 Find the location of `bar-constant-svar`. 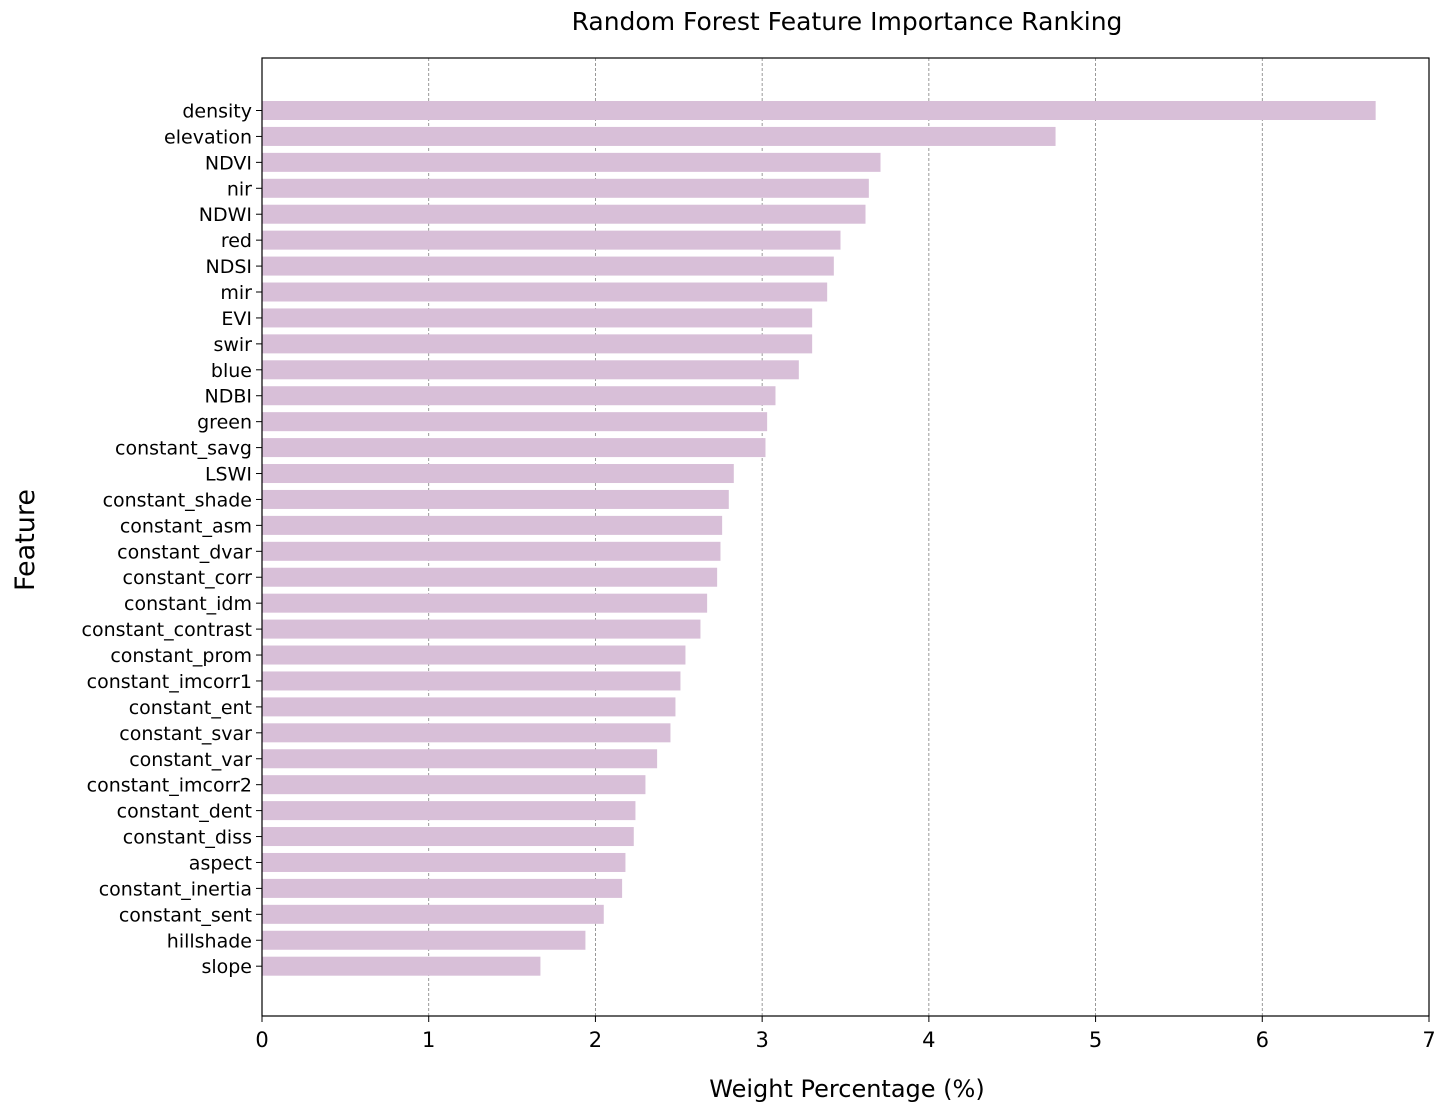

bar-constant-svar is located at coordinates (466, 733).